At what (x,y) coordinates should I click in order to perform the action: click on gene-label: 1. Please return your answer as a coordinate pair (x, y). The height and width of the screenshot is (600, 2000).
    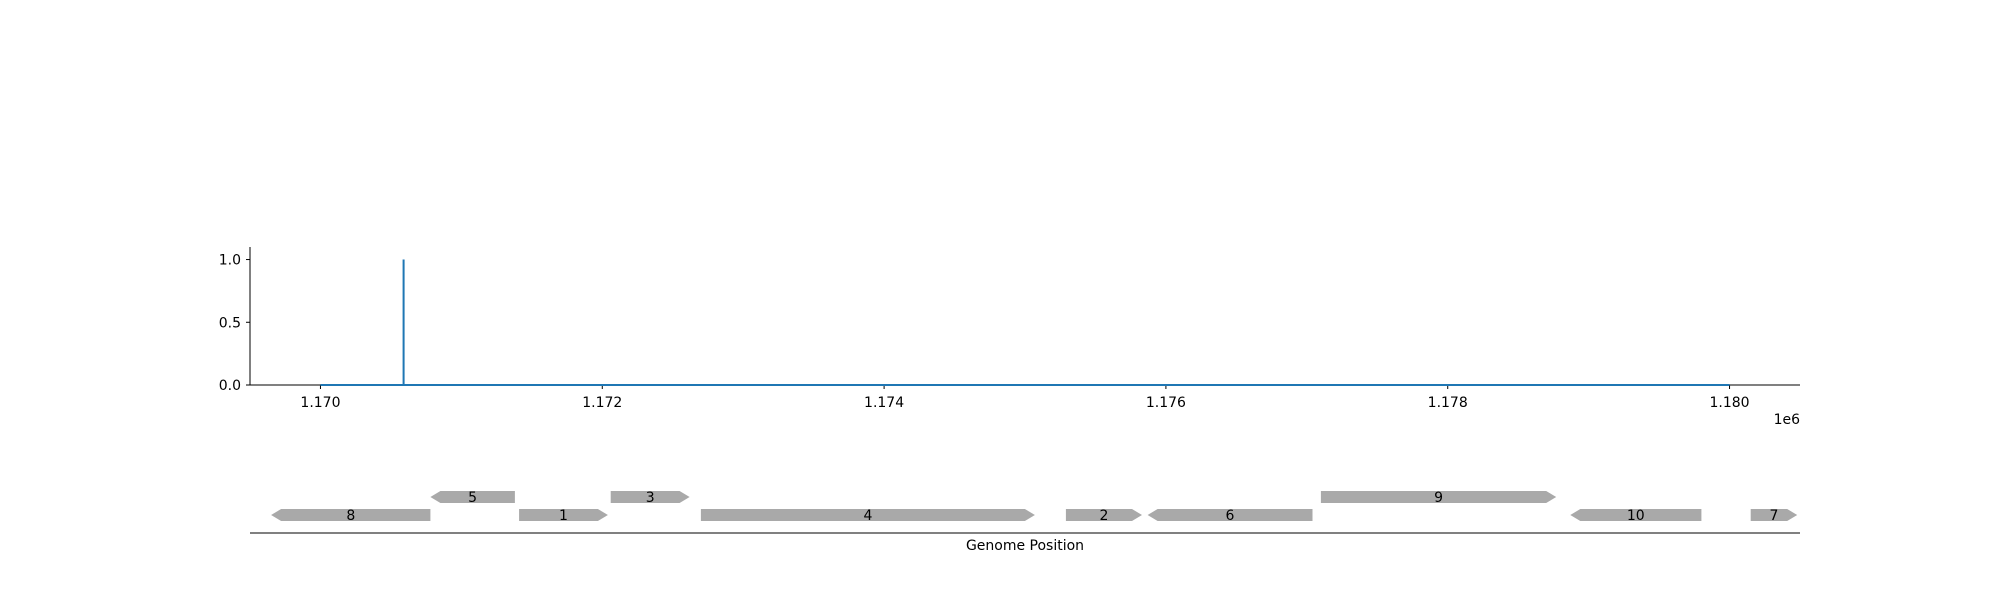
    Looking at the image, I should click on (563, 516).